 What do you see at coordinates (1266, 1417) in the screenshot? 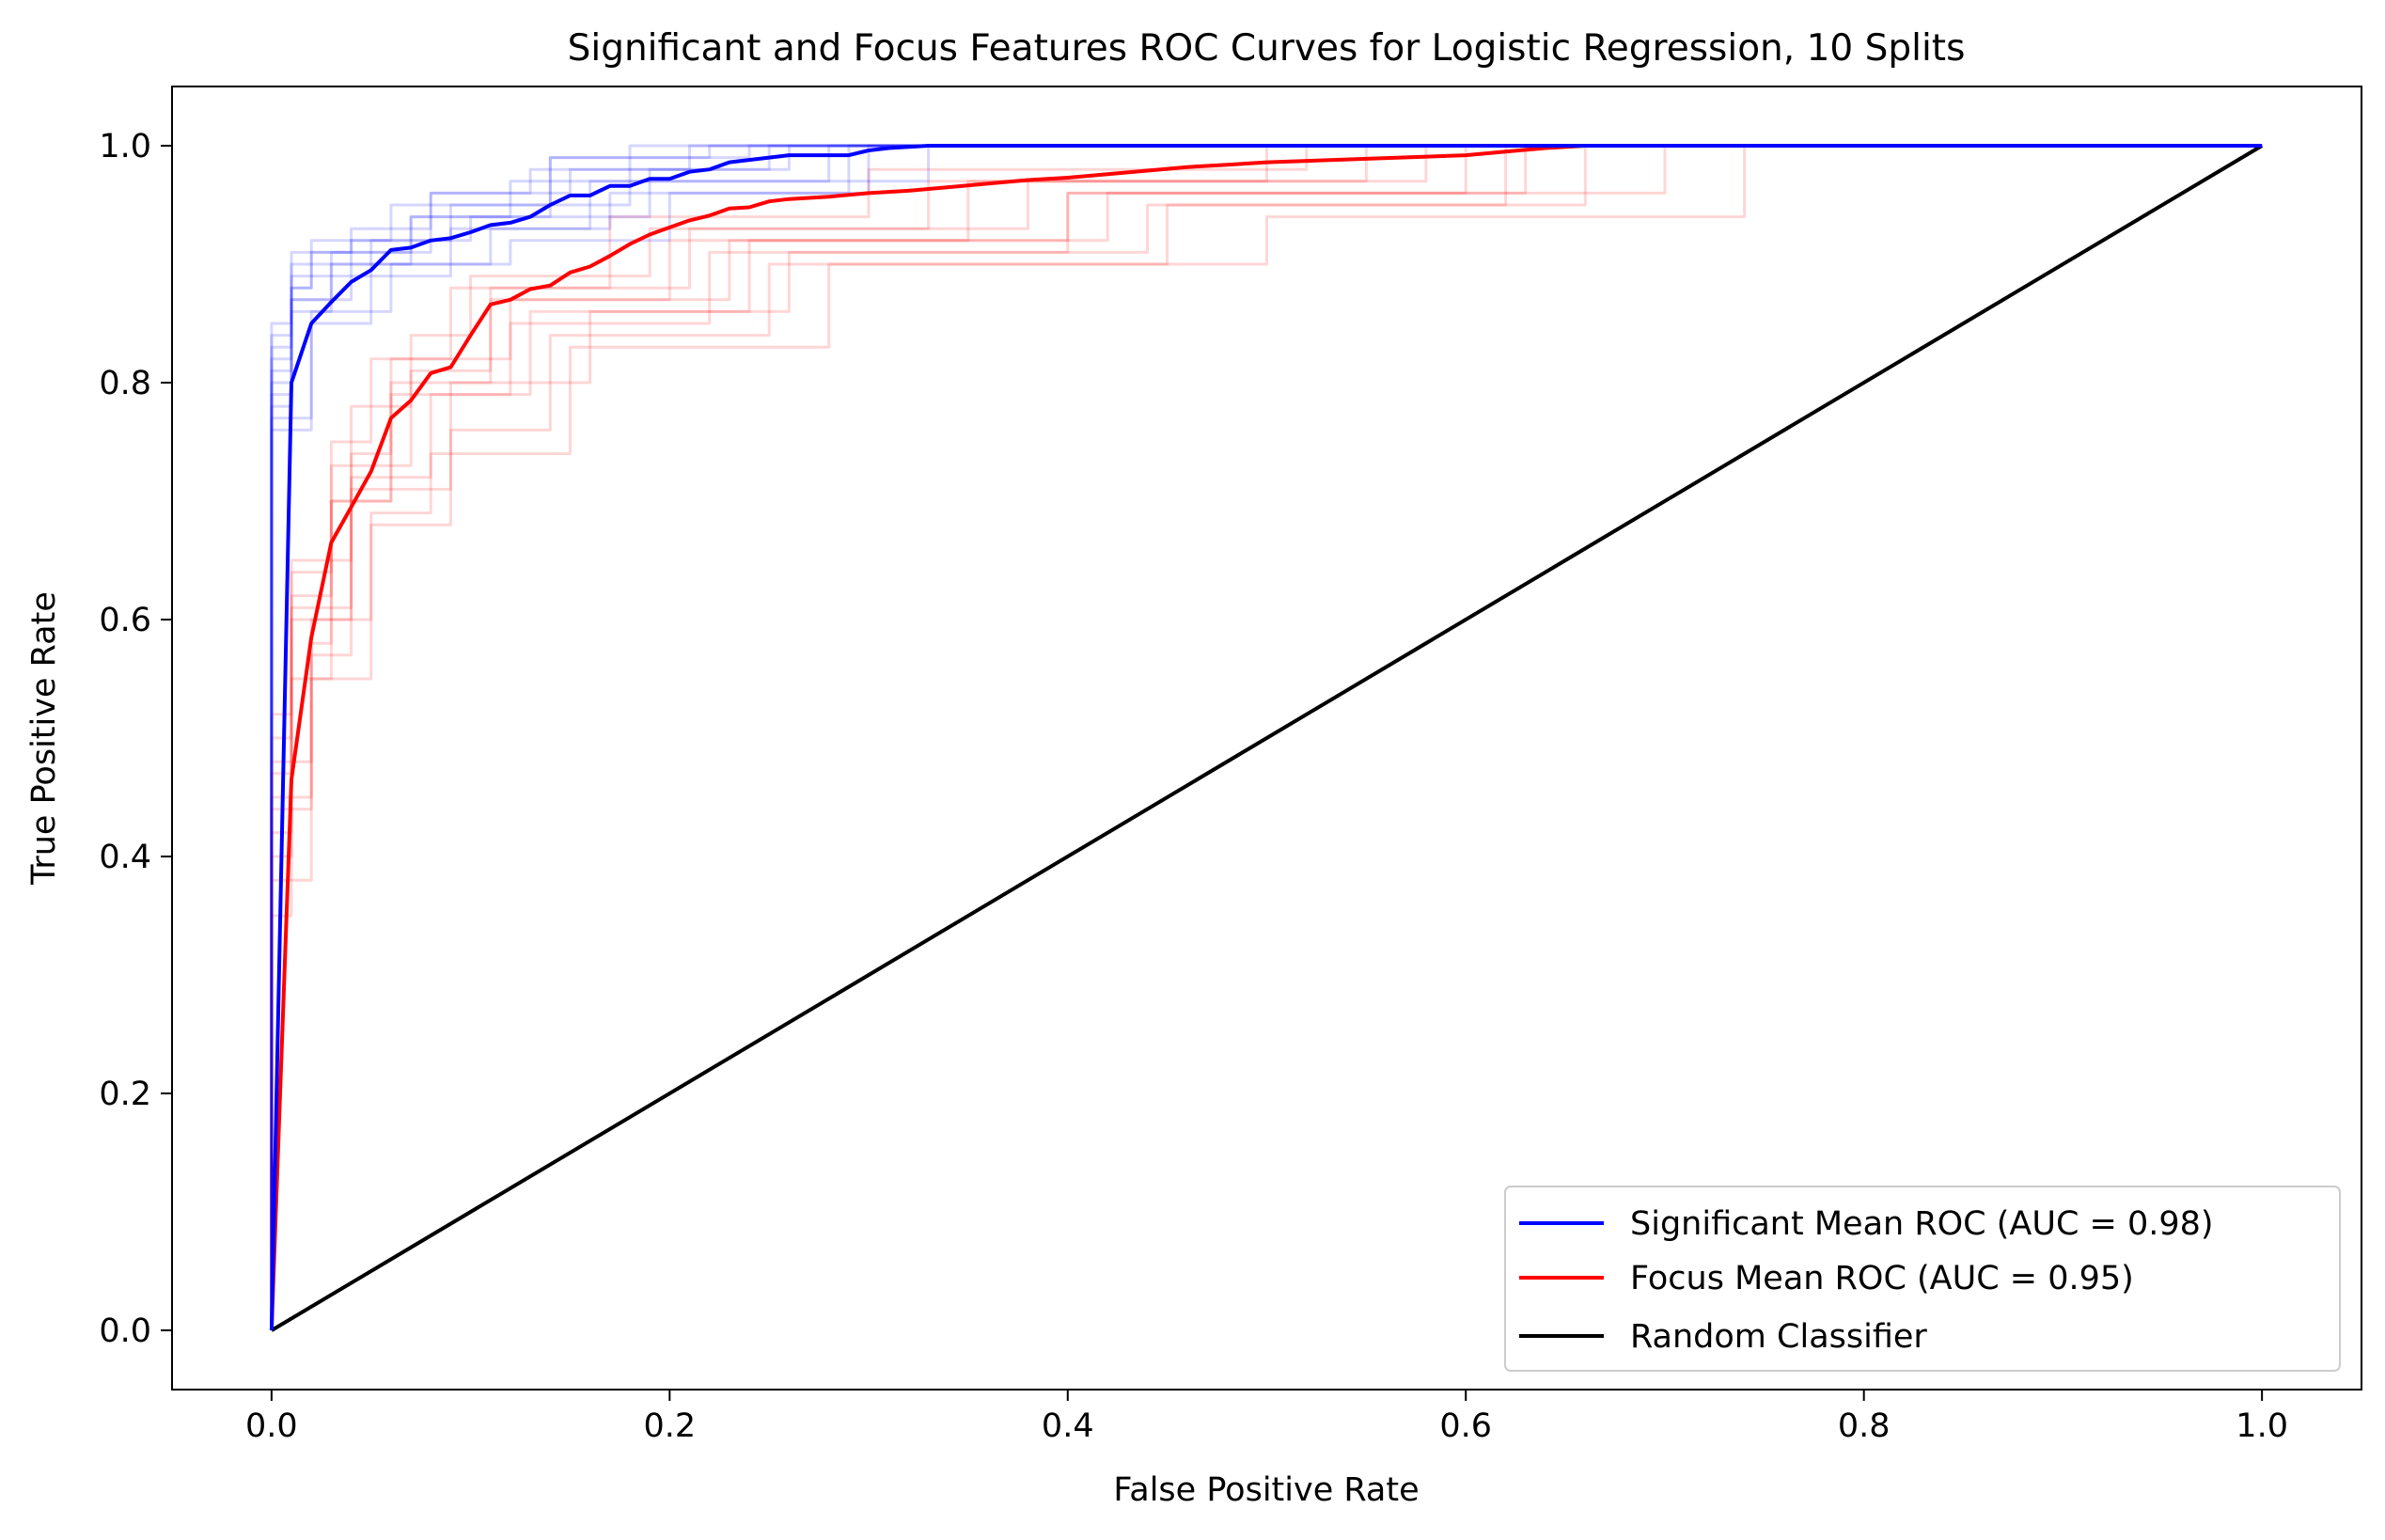
I see `x-axis-ticks: 0.0 0.2 0.4 0.6 0.8 1.0` at bounding box center [1266, 1417].